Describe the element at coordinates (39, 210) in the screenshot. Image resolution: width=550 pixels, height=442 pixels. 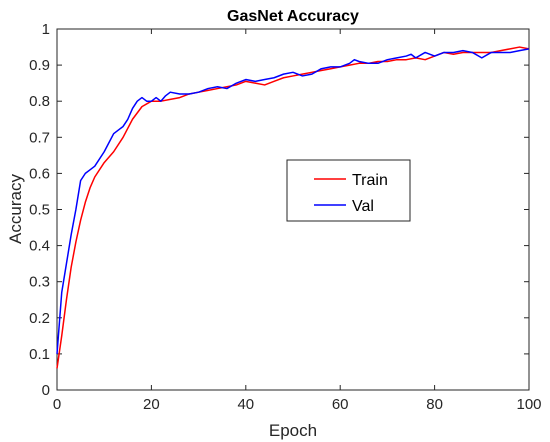
I see `y-tick-label: 0.5` at that location.